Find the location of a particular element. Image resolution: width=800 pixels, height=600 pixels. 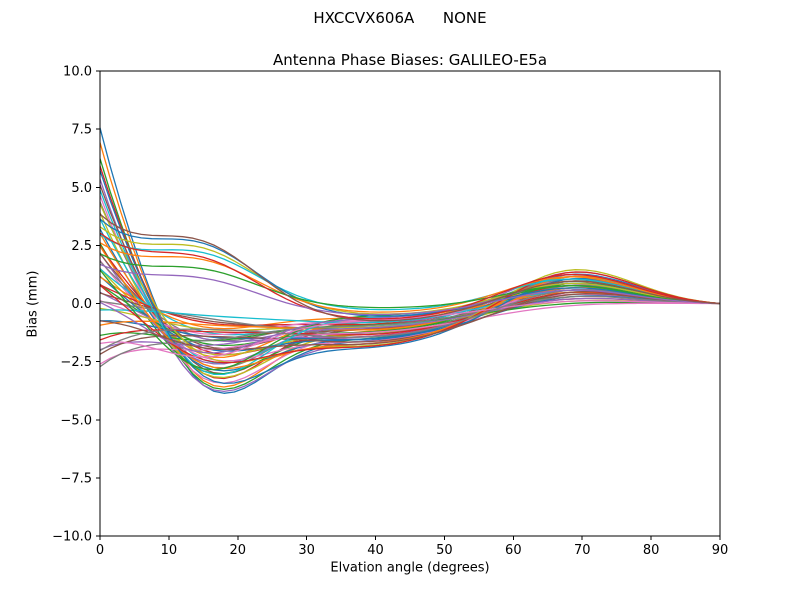

x-tick-label: 70 is located at coordinates (582, 550).